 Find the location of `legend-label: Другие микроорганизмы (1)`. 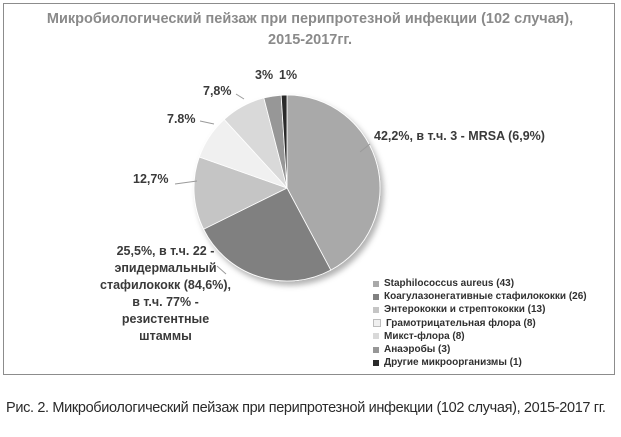

legend-label: Другие микроорганизмы (1) is located at coordinates (453, 363).